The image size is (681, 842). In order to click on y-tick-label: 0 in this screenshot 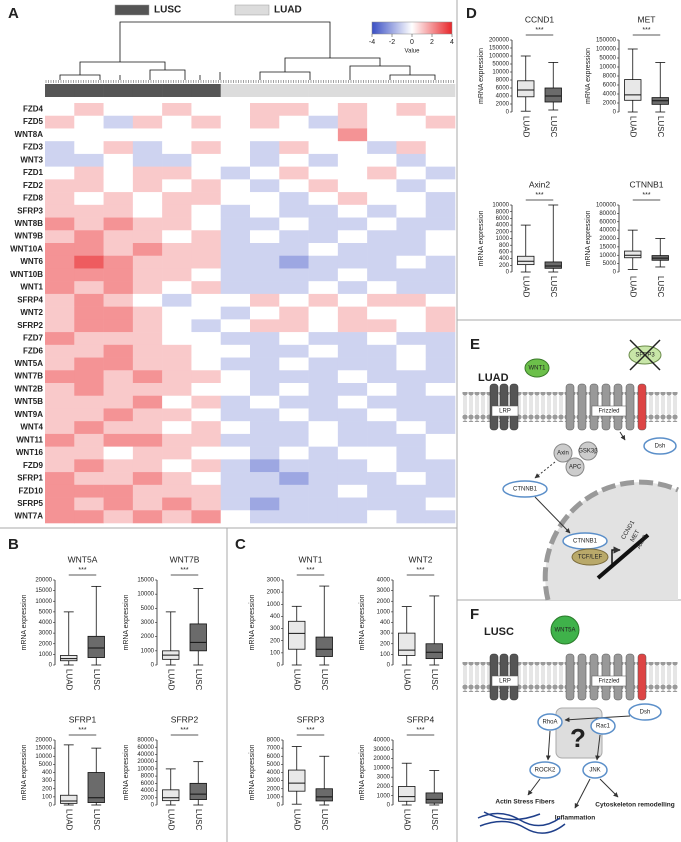, I will do `click(389, 806)`.